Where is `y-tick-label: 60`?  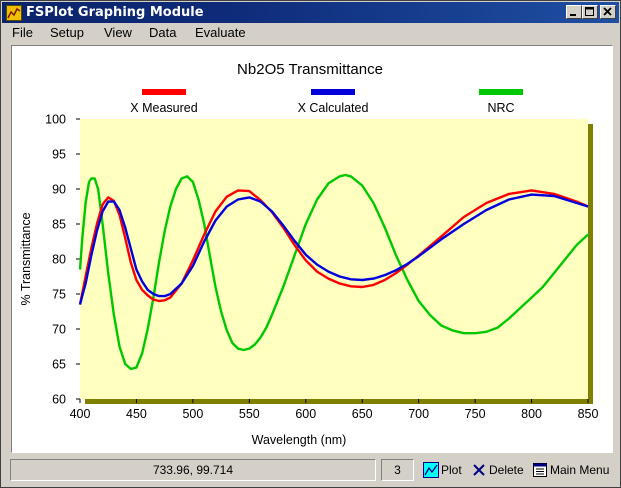
y-tick-label: 60 is located at coordinates (59, 400).